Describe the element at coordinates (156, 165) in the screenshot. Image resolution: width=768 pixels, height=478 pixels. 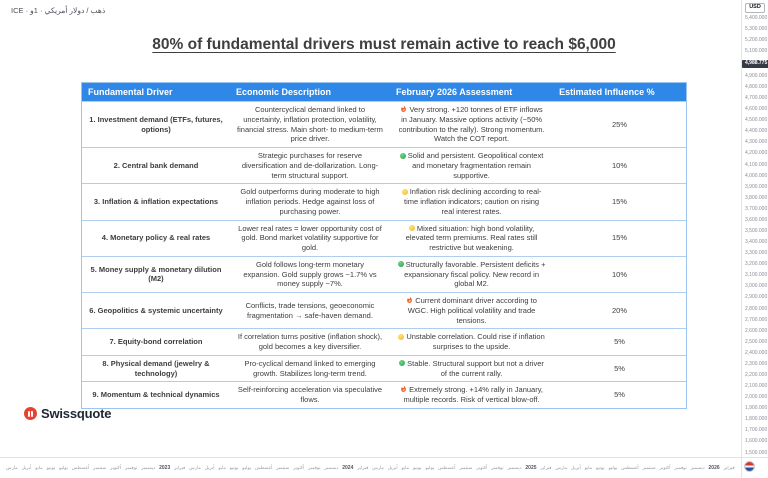
I see `driver-cell: 2. Central bank demand` at that location.